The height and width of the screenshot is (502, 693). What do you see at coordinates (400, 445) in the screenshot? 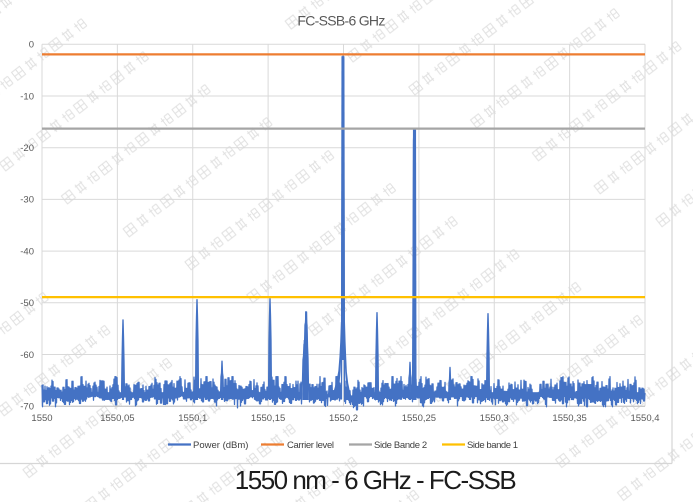
I see `svg-text: Side Bande 2` at bounding box center [400, 445].